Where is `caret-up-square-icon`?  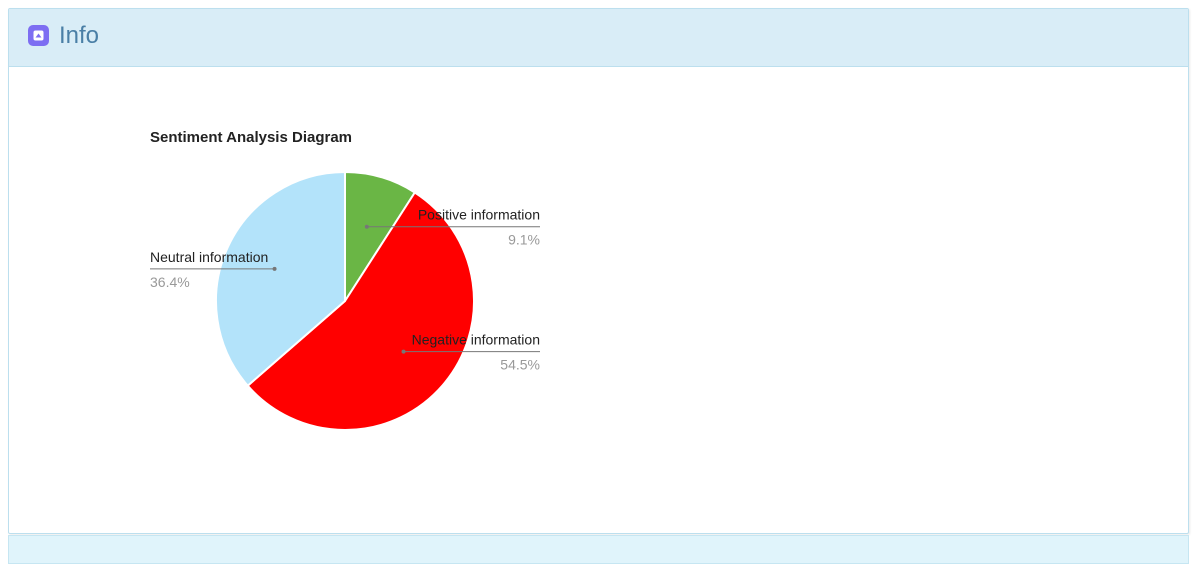
caret-up-square-icon is located at coordinates (38, 35).